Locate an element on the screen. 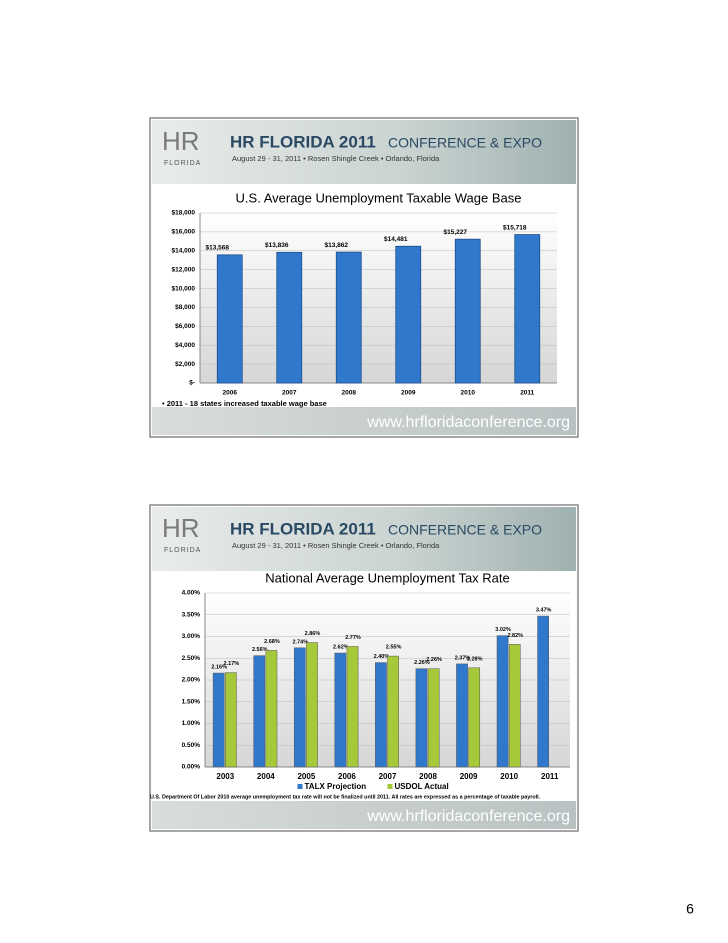  plot-area is located at coordinates (378, 298).